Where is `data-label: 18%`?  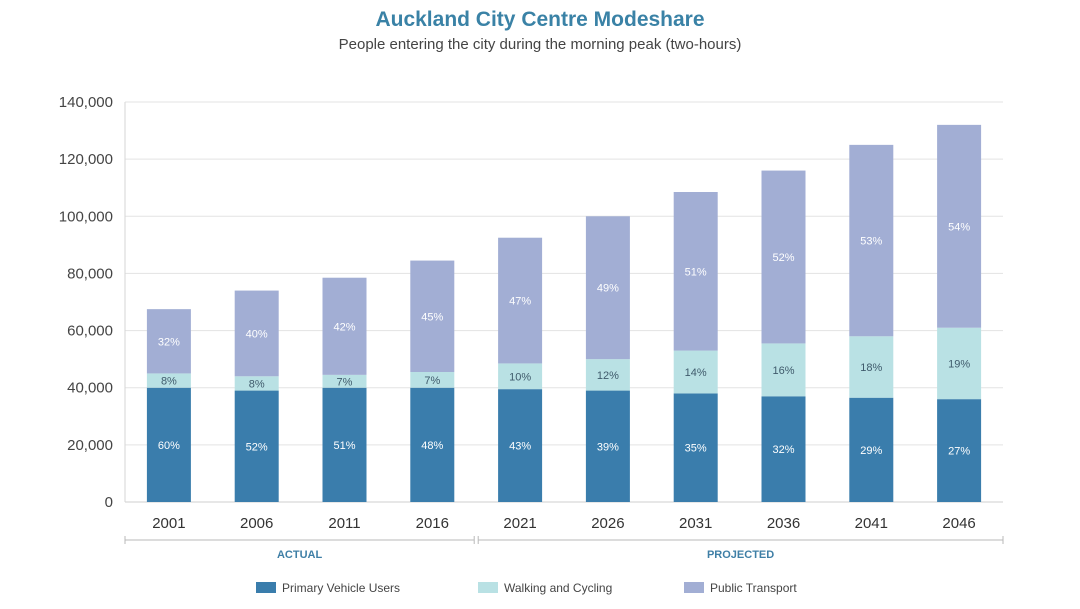 data-label: 18% is located at coordinates (871, 368).